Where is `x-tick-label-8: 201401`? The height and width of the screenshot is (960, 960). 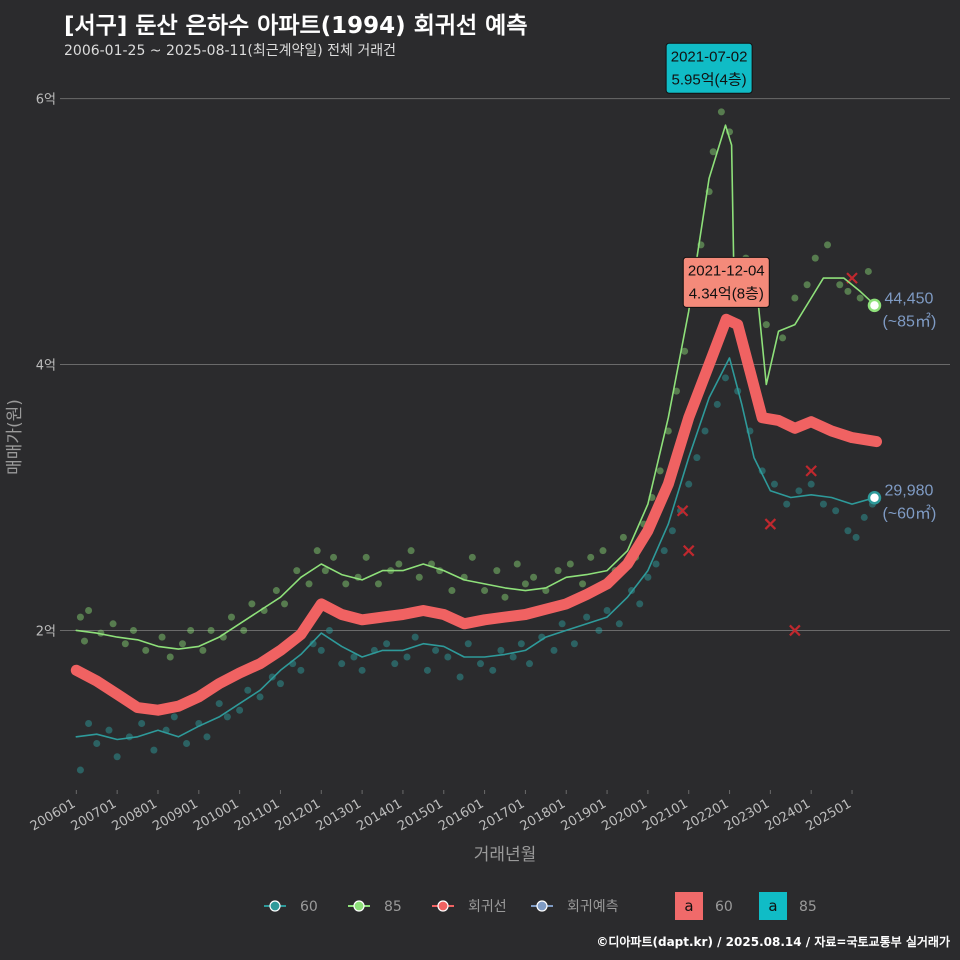
x-tick-label-8: 201401 is located at coordinates (379, 815).